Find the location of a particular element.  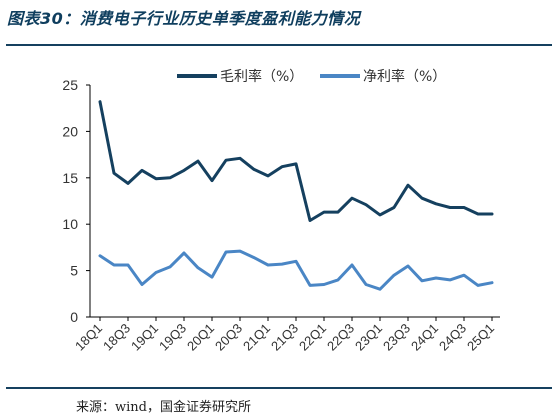

x-tick-label: 19Q1 is located at coordinates (144, 337).